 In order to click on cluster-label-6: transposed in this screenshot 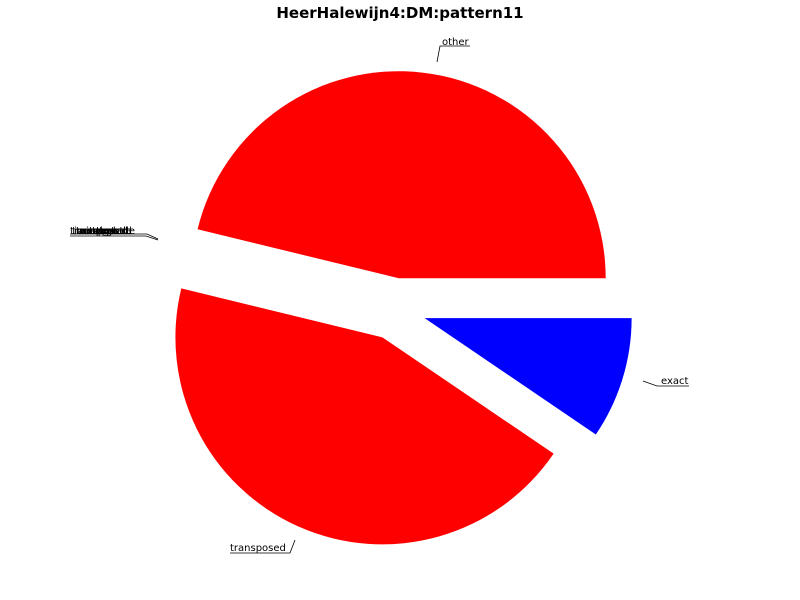, I will do `click(100, 231)`.